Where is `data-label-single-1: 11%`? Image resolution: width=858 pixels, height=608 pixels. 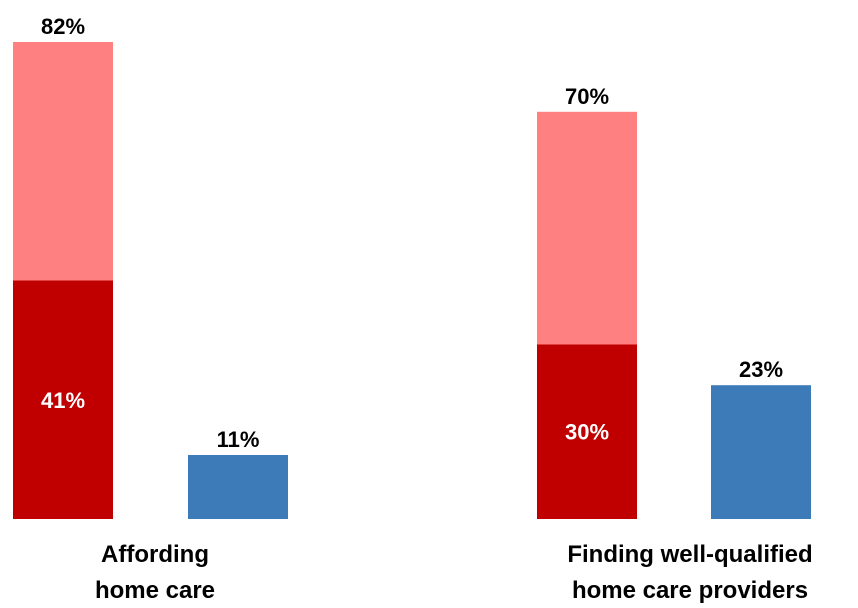 data-label-single-1: 11% is located at coordinates (238, 439).